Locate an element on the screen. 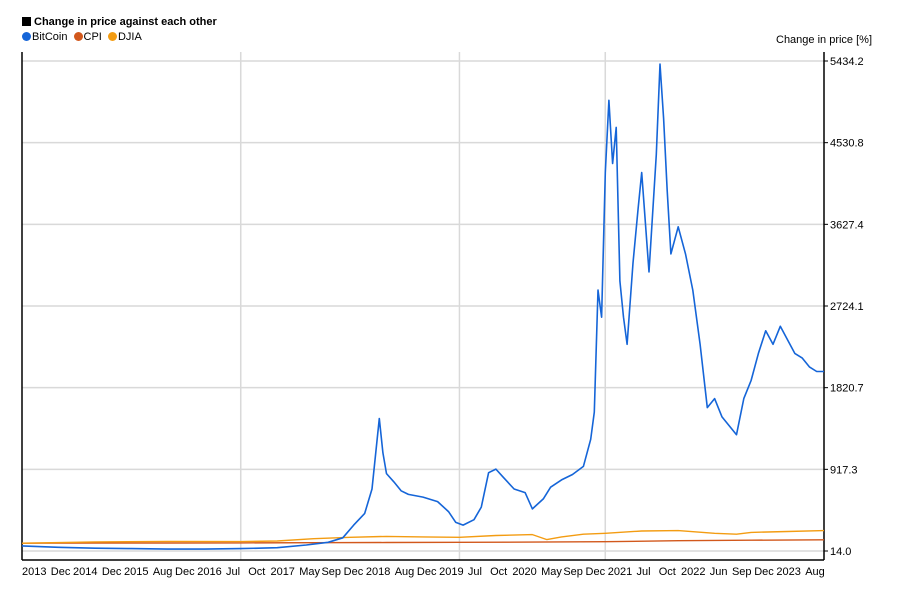 The height and width of the screenshot is (600, 900). chart-title: Change in price against each other is located at coordinates (125, 22).